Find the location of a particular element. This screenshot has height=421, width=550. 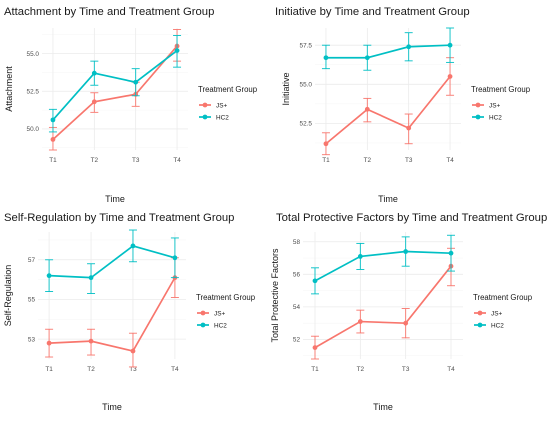

chart-title: Attachment by Time and Treatment Group is located at coordinates (109, 12).